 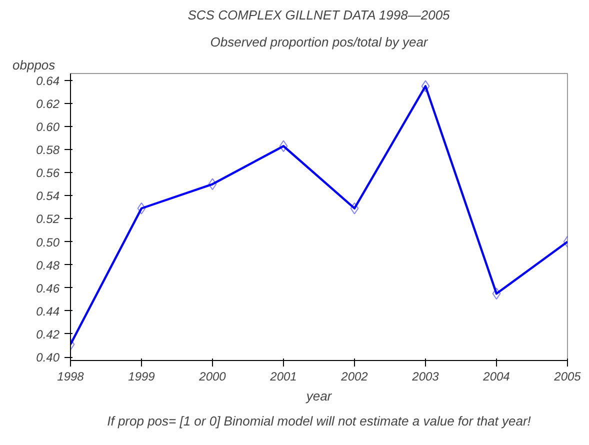 I want to click on y-tick-label: 0.44, so click(x=48, y=311).